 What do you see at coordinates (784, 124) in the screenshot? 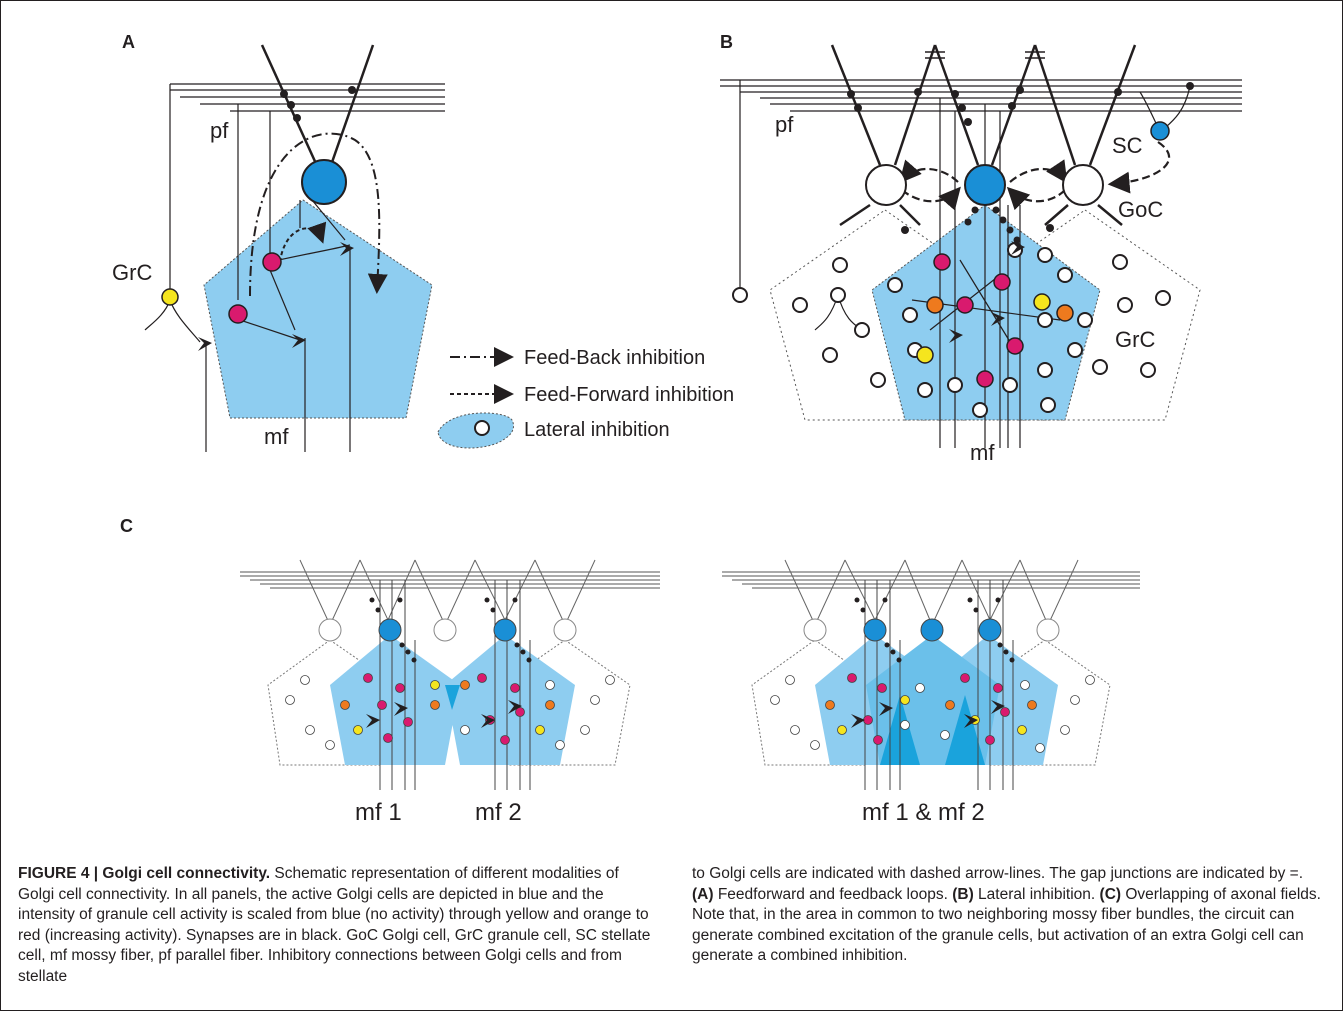
I see `panel-b-pf-label: pf` at bounding box center [784, 124].